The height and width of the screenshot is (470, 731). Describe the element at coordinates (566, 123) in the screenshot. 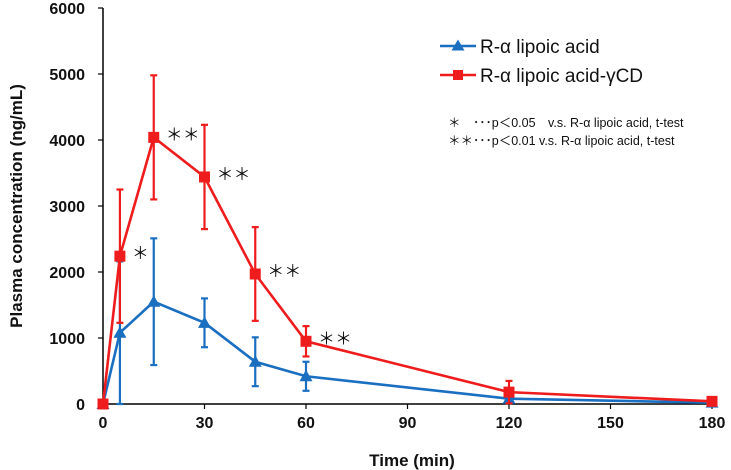

I see `note-p005: ＊ ･･･p＜0.05 v.s. R-α lipoic acid, t-test` at that location.